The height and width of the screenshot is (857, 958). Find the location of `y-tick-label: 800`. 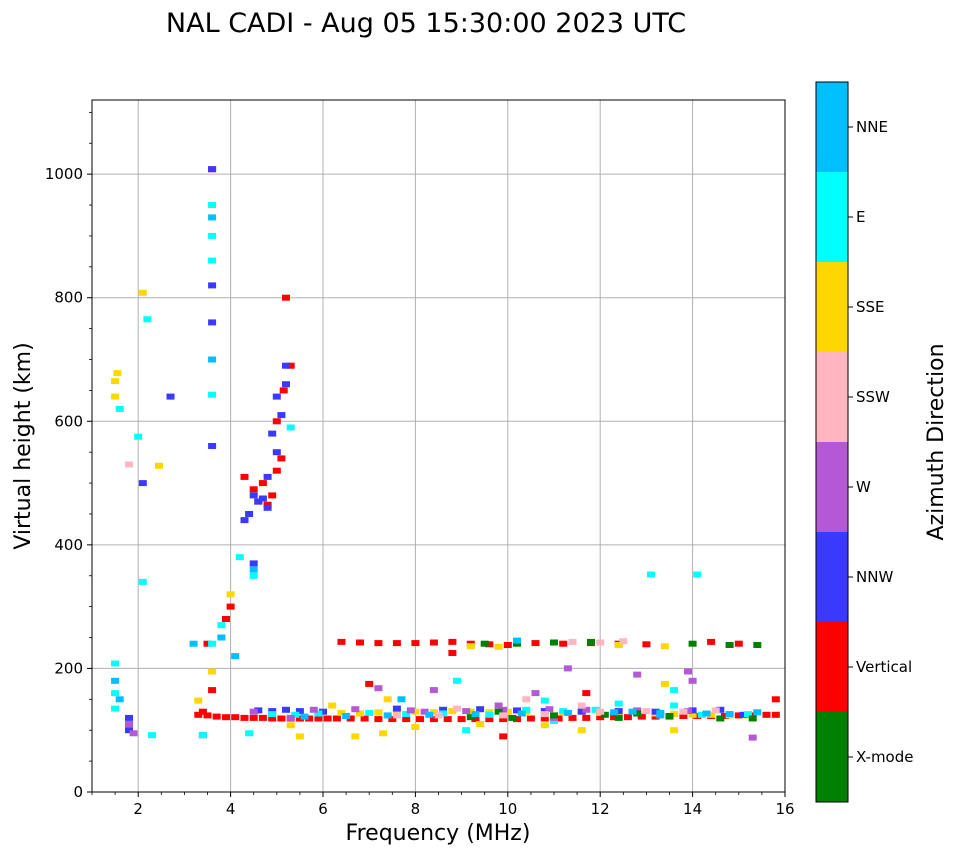

y-tick-label: 800 is located at coordinates (68, 298).